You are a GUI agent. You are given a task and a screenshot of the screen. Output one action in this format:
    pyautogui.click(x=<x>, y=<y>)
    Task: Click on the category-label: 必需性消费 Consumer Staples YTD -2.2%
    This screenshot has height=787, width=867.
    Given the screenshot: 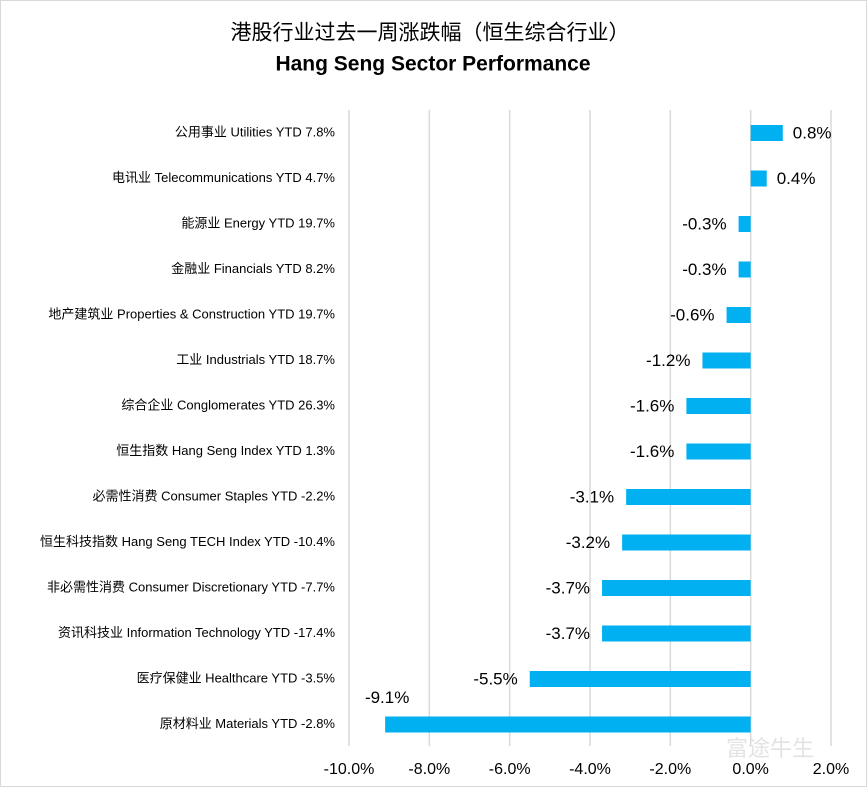 What is the action you would take?
    pyautogui.click(x=214, y=495)
    